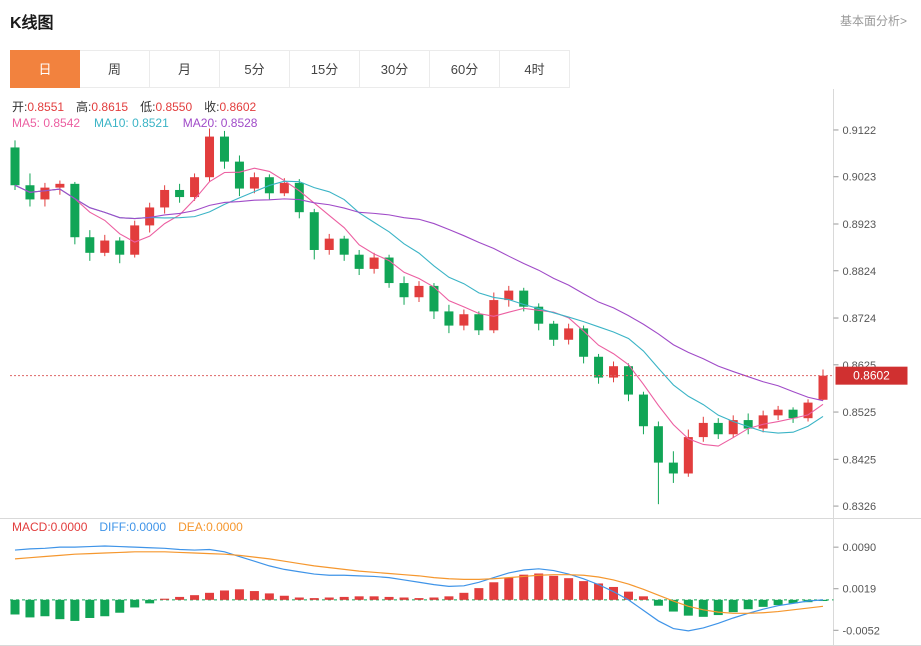 The height and width of the screenshot is (646, 921). I want to click on svg-text: 0.8602, so click(871, 376).